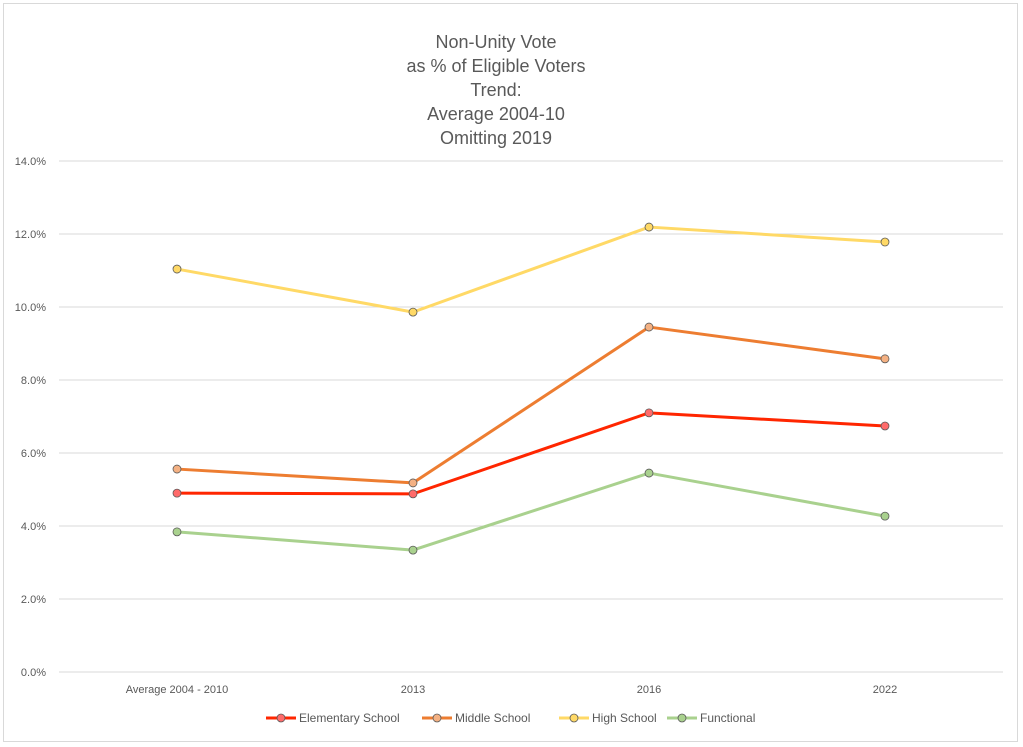  Describe the element at coordinates (30, 308) in the screenshot. I see `y-tick-label: 10.0%` at that location.